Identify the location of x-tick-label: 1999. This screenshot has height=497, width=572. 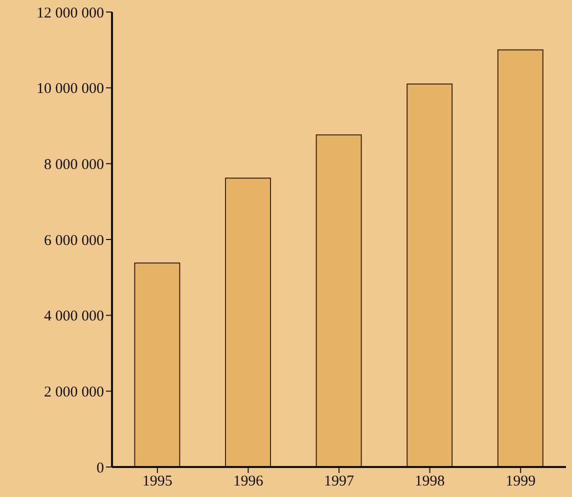
(521, 482).